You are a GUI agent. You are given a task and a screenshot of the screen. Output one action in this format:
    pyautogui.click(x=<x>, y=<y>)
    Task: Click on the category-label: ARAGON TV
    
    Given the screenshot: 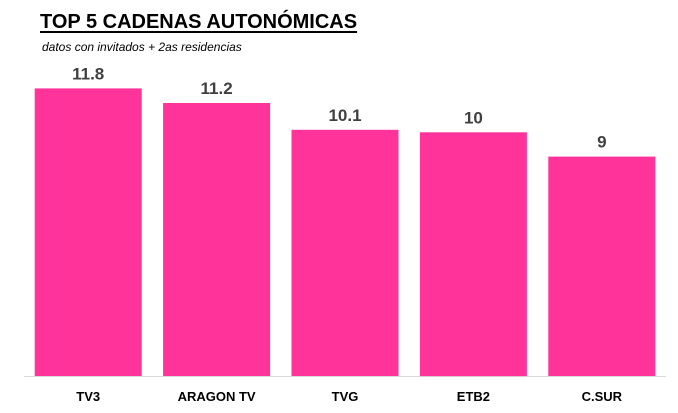 What is the action you would take?
    pyautogui.click(x=217, y=396)
    